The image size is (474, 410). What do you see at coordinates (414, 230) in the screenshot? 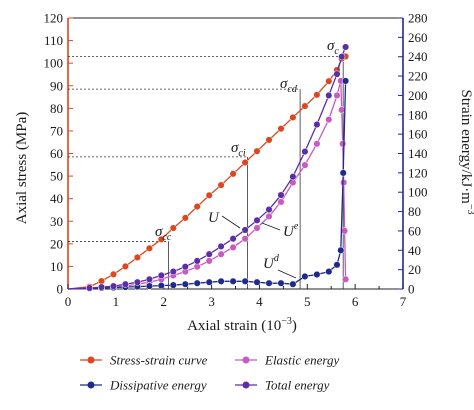
I see `y-right-tick-label: 60` at bounding box center [414, 230].